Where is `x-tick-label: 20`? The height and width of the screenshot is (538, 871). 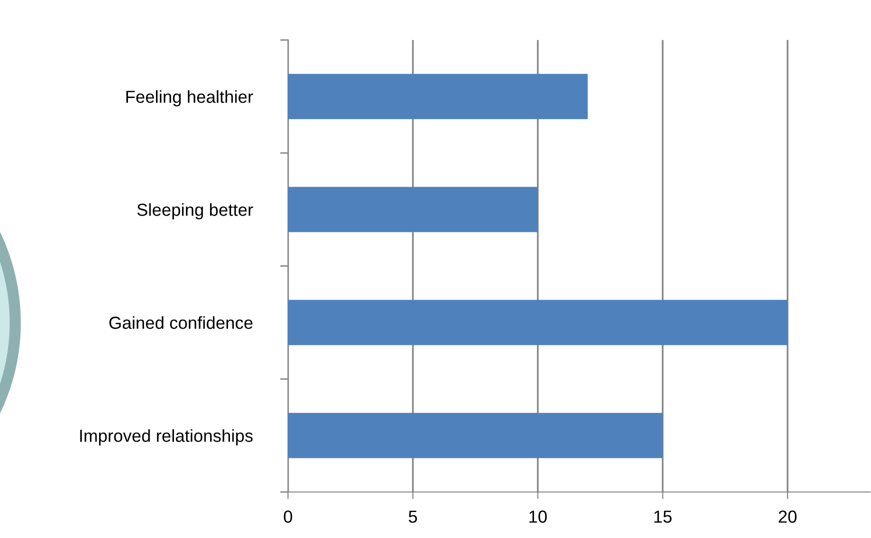 x-tick-label: 20 is located at coordinates (787, 516).